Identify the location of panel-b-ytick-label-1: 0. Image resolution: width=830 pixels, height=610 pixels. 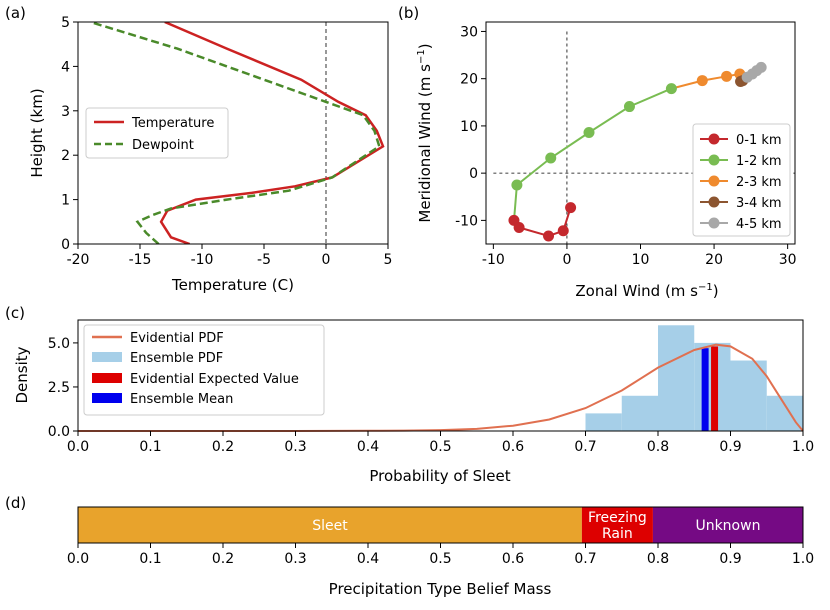
(473, 174).